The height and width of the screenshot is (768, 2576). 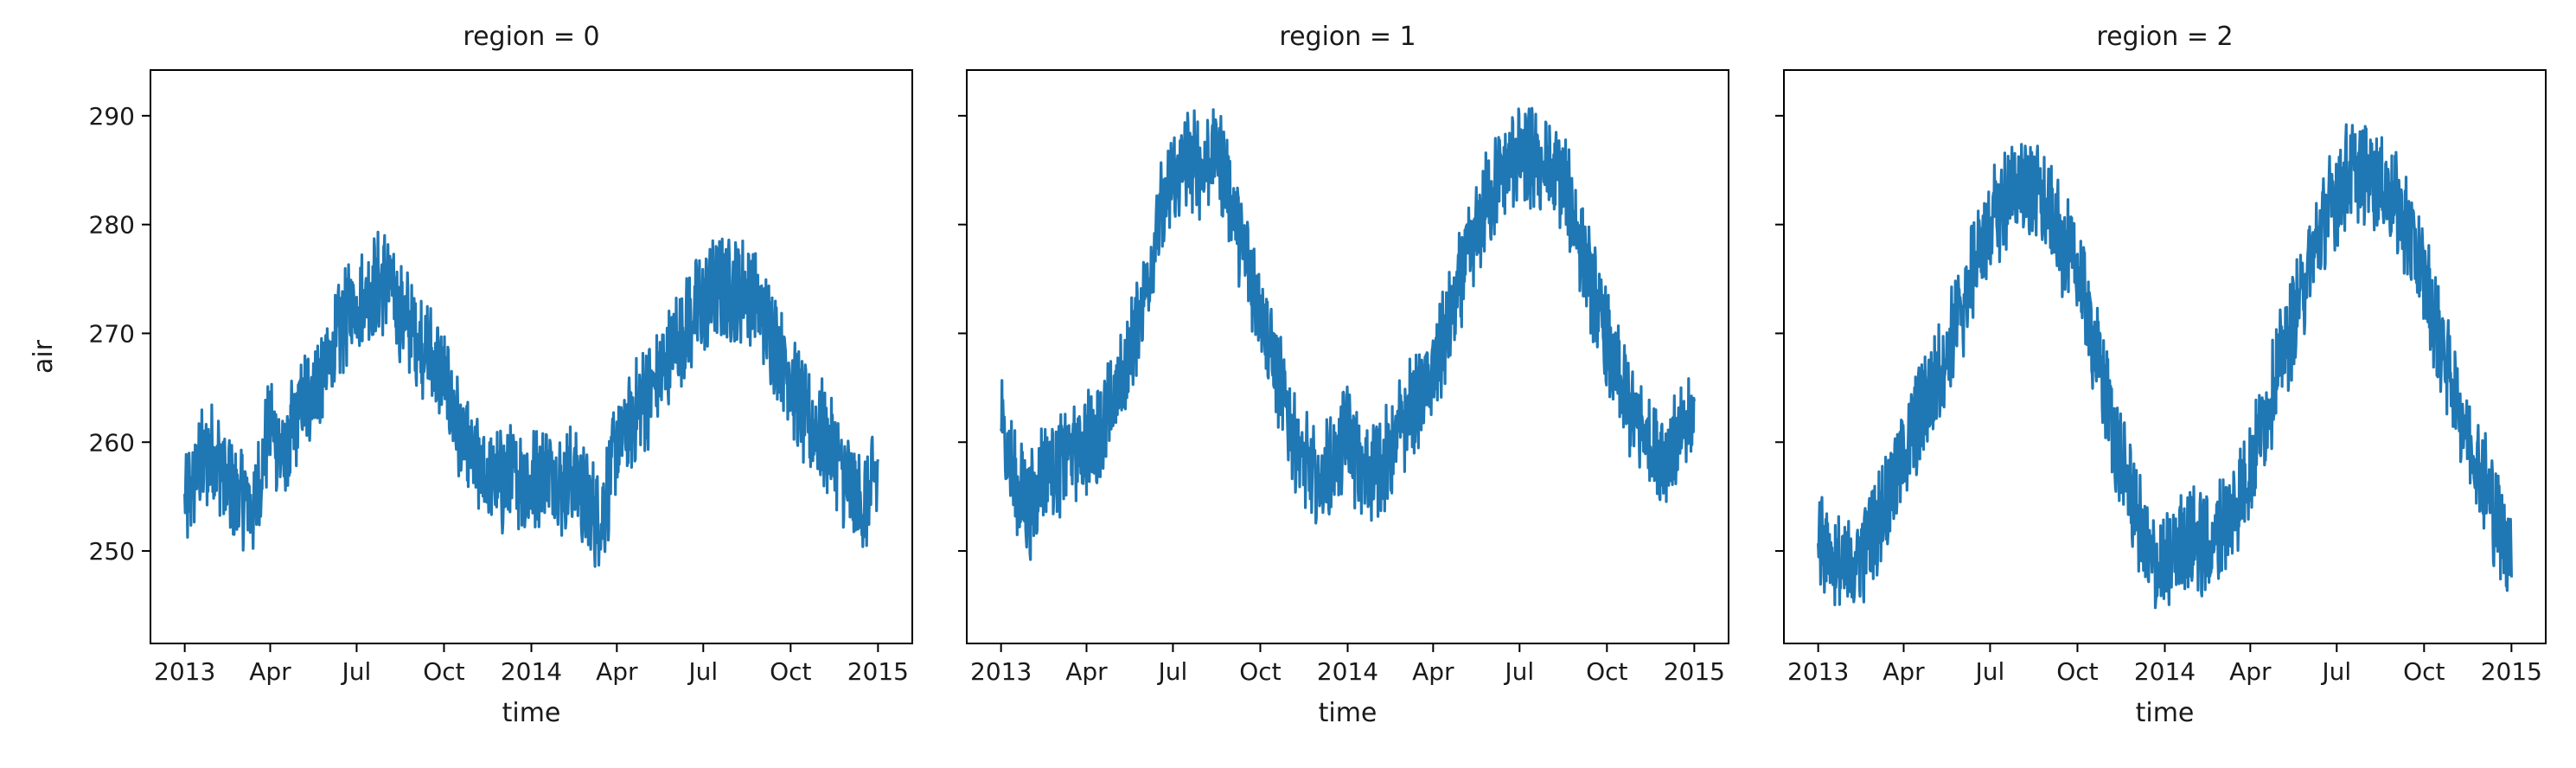 What do you see at coordinates (44, 356) in the screenshot?
I see `y-axis-title: air` at bounding box center [44, 356].